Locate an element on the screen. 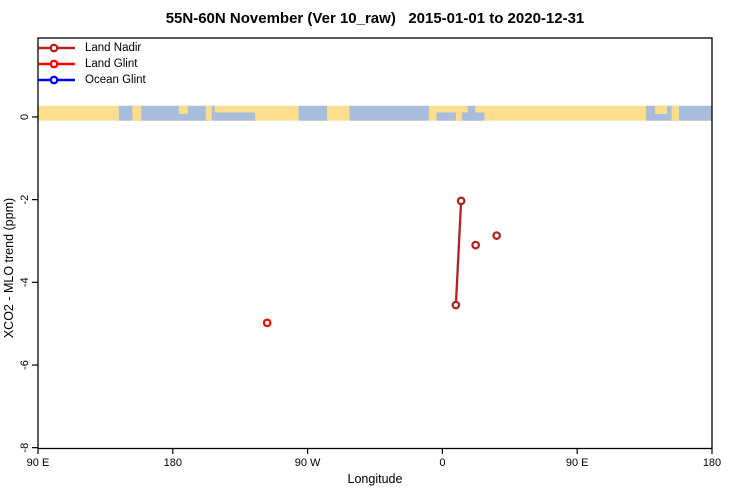 The image size is (750, 500). x-axis-label: Longitude is located at coordinates (375, 479).